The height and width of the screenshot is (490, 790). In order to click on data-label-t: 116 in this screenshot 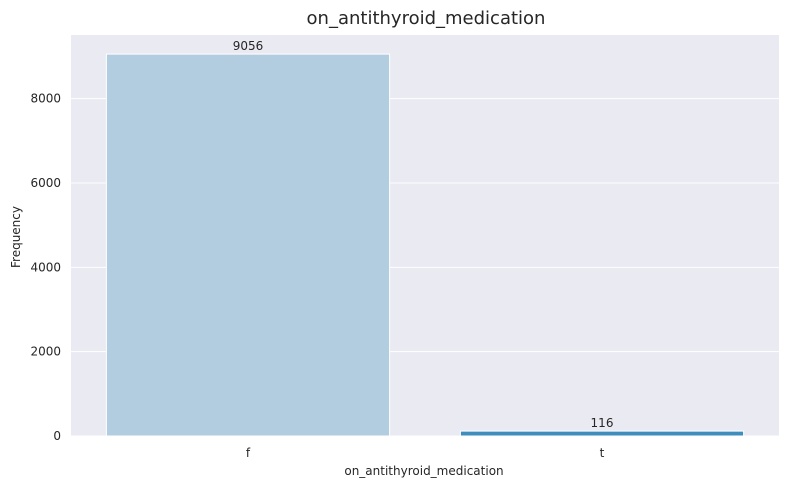, I will do `click(602, 423)`.